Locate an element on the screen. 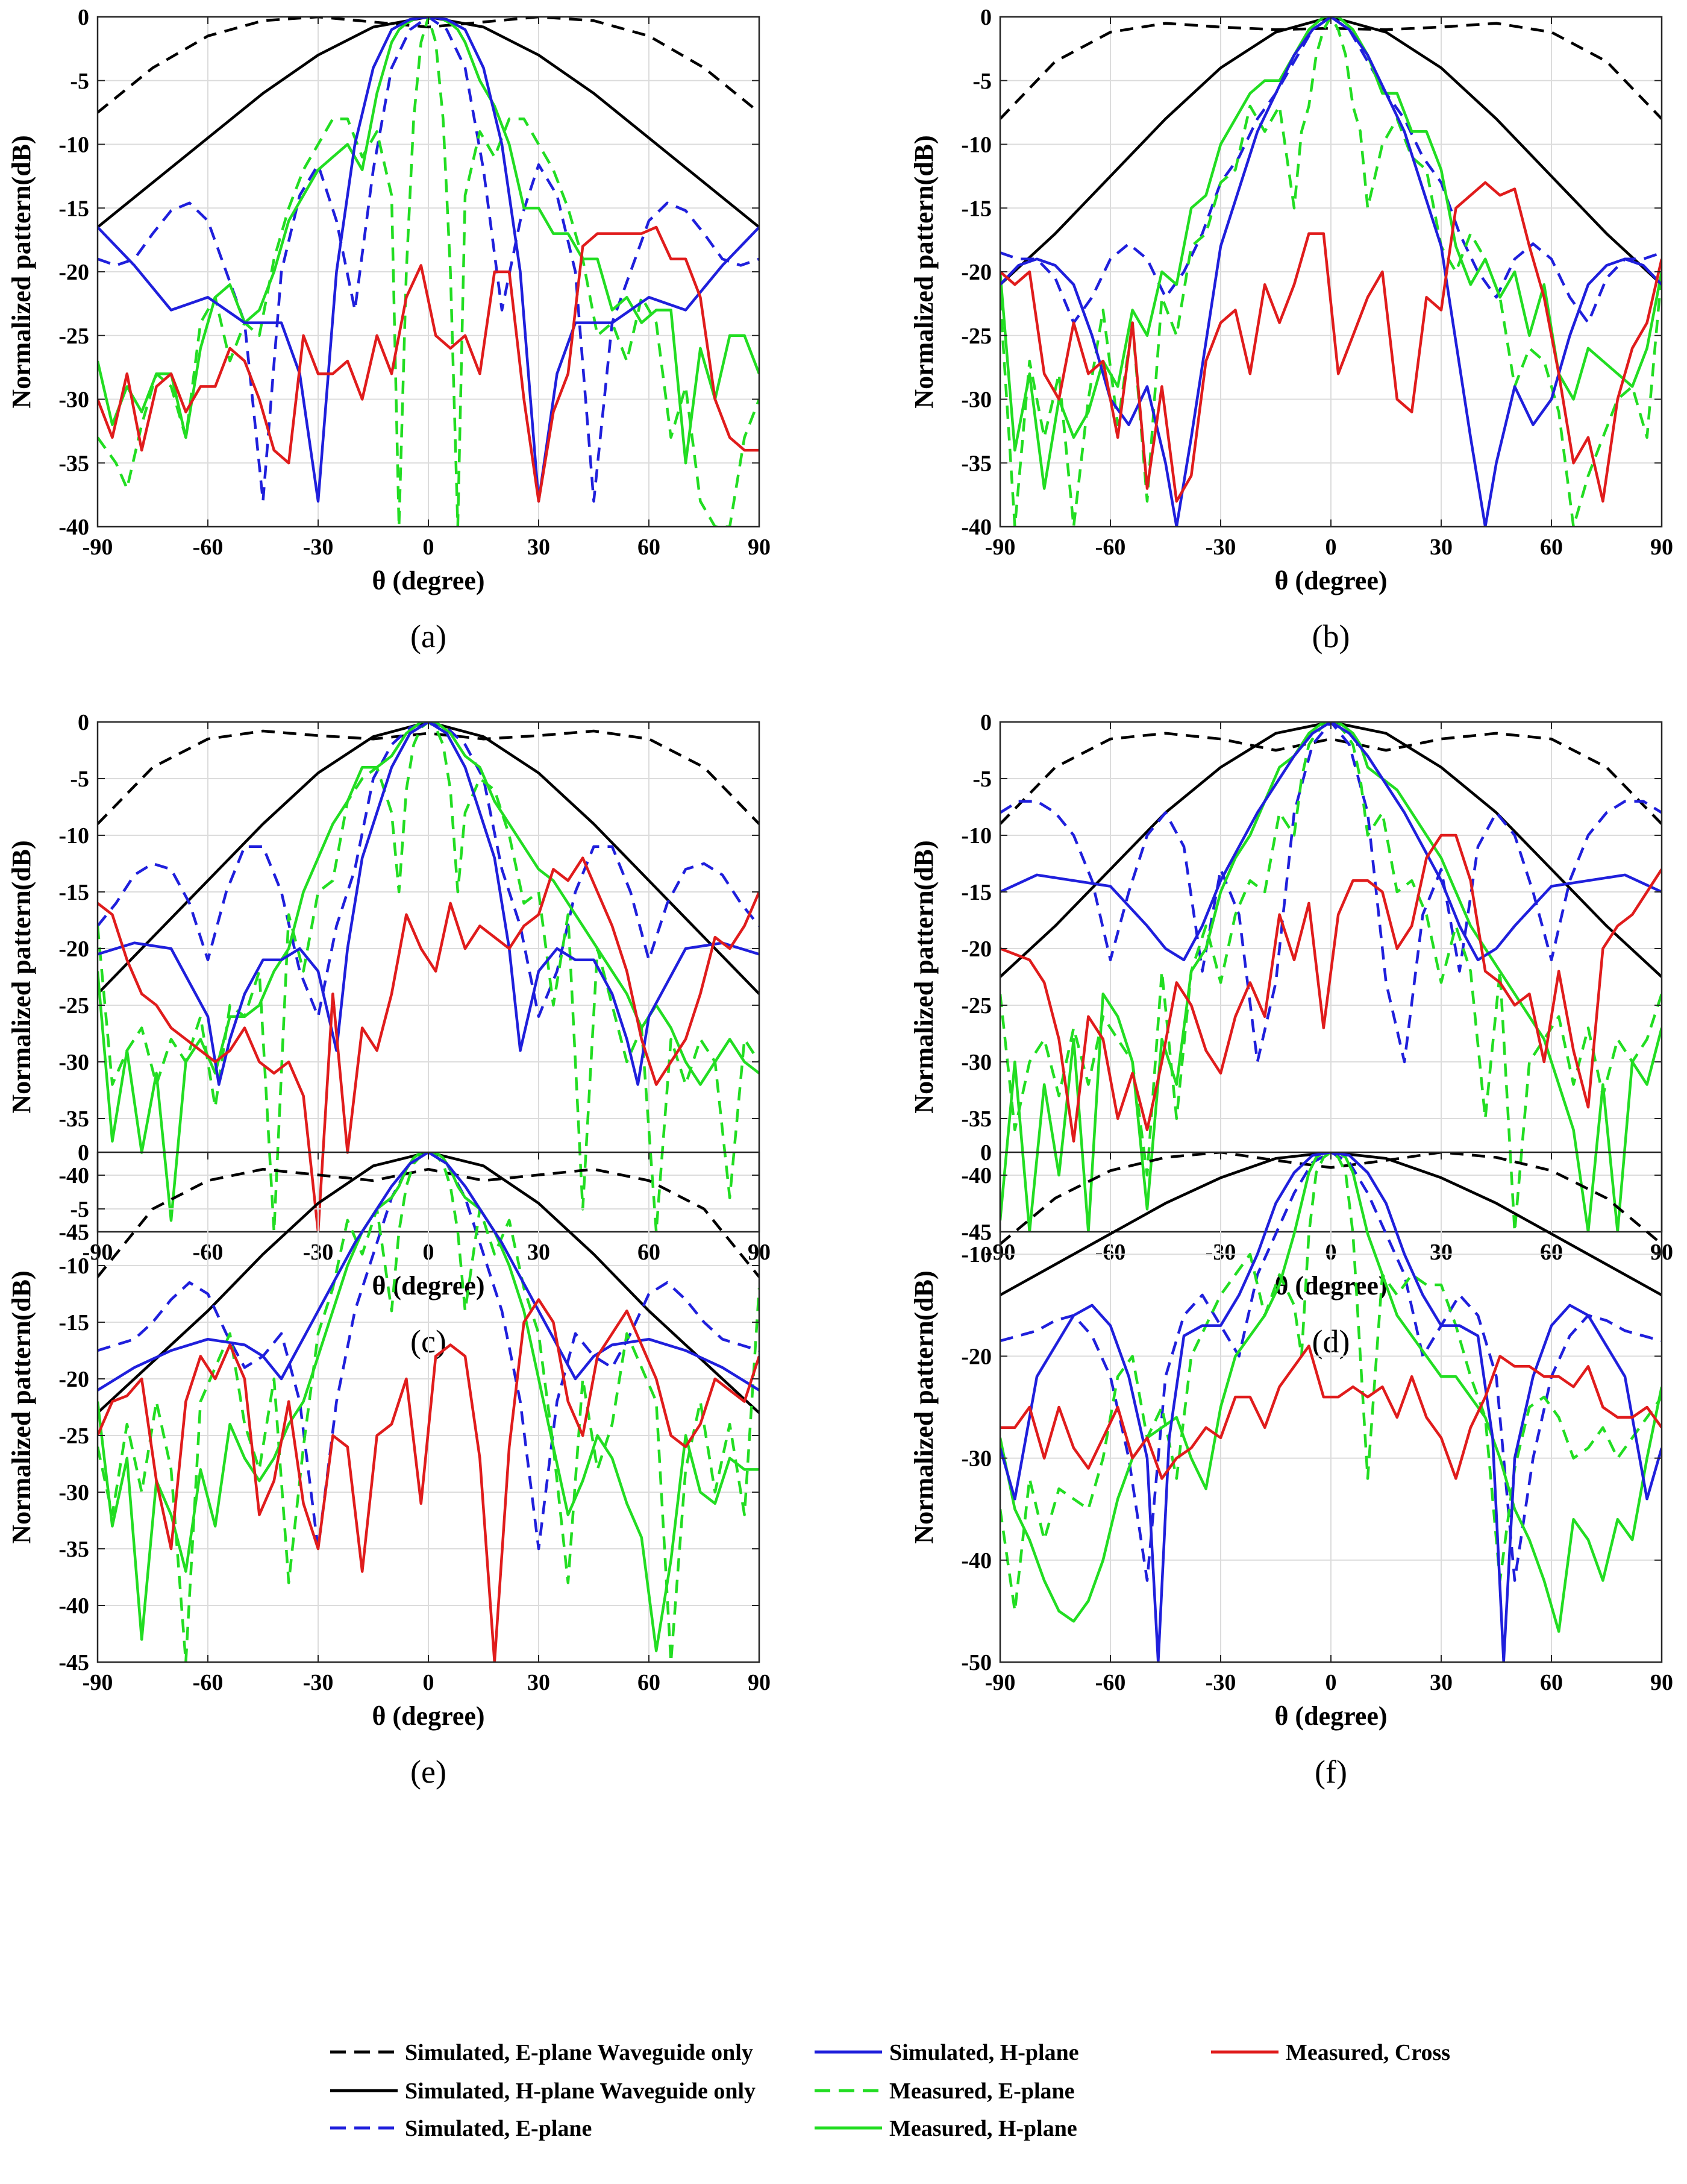 The width and height of the screenshot is (1687, 2184). legend-item-meas_cross: Measured, Cross is located at coordinates (1331, 2052).